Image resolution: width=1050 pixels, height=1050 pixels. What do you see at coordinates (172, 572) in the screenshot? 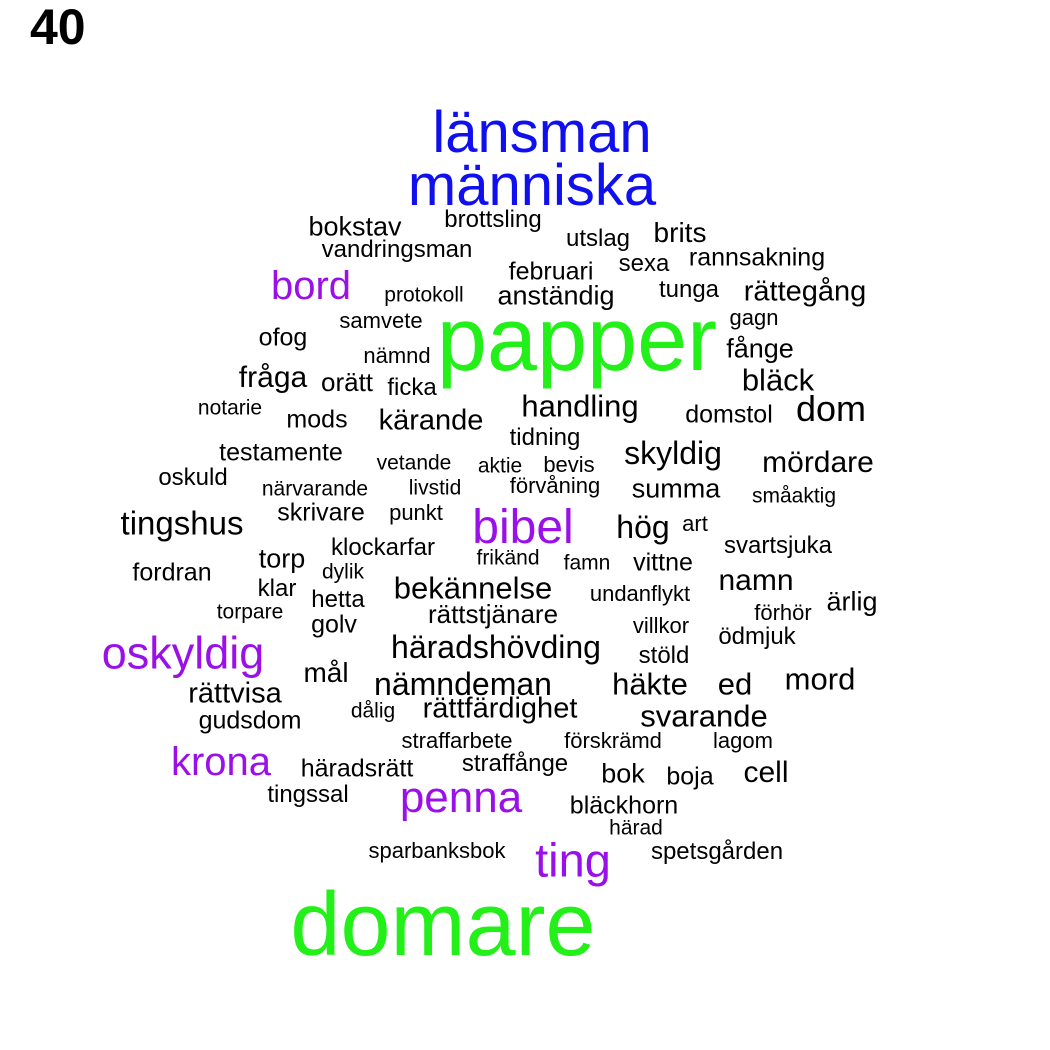
I see `word-57: fordran` at bounding box center [172, 572].